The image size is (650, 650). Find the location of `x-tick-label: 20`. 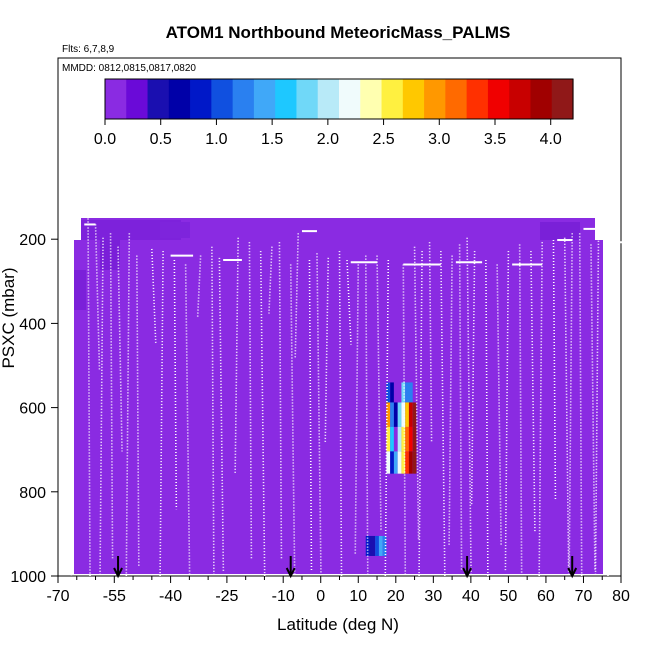

x-tick-label: 20 is located at coordinates (396, 596).